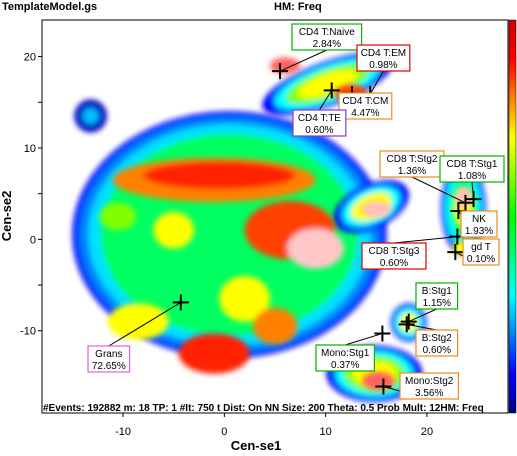 The image size is (517, 456). Describe the element at coordinates (30, 149) in the screenshot. I see `y-tick-label: 10` at that location.